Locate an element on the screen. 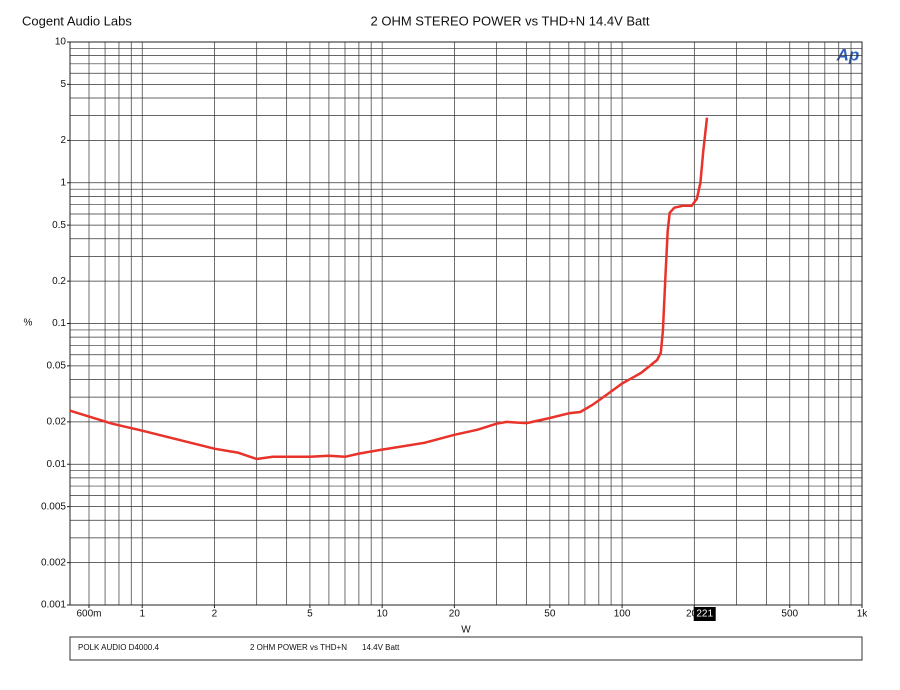  y-tick-label: 0.05 is located at coordinates (57, 366).